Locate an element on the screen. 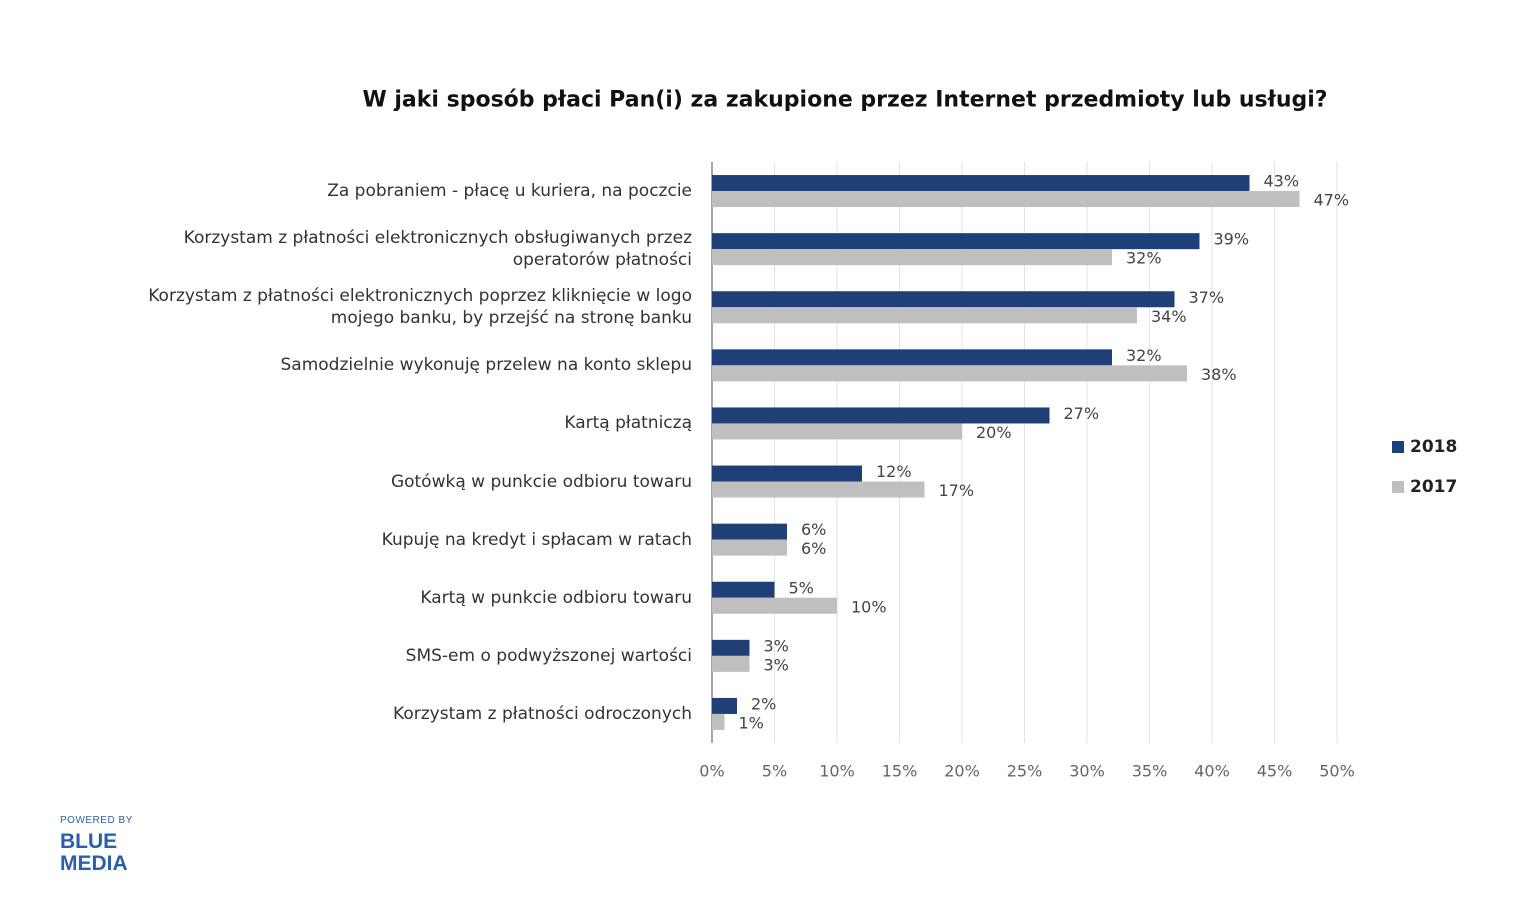  category-label: Korzystam z płatności odroczonych is located at coordinates (542, 713).